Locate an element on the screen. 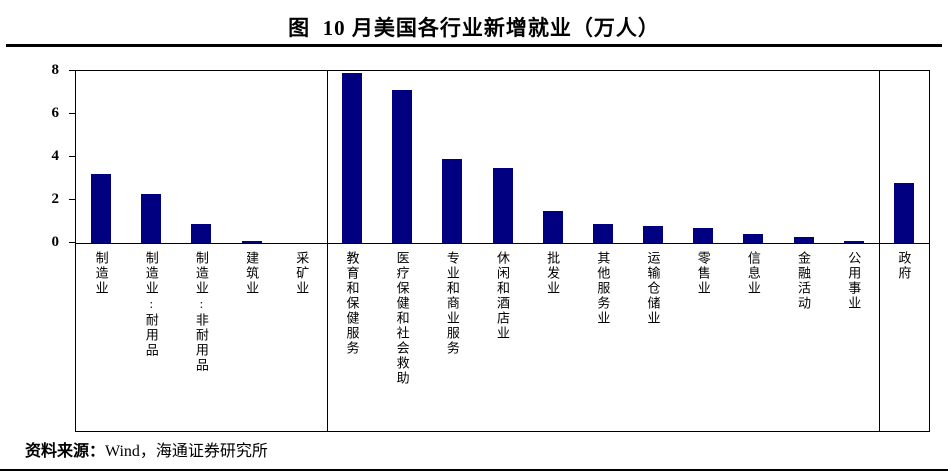  category-label-text: 运输仓储业 is located at coordinates (653, 288).